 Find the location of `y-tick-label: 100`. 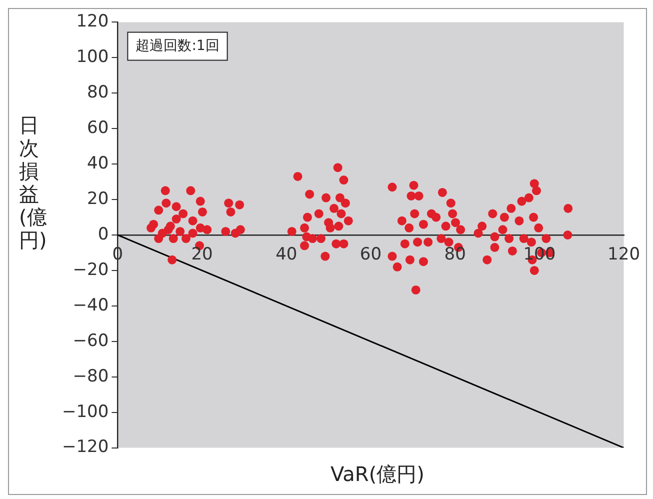

y-tick-label: 100 is located at coordinates (92, 57).